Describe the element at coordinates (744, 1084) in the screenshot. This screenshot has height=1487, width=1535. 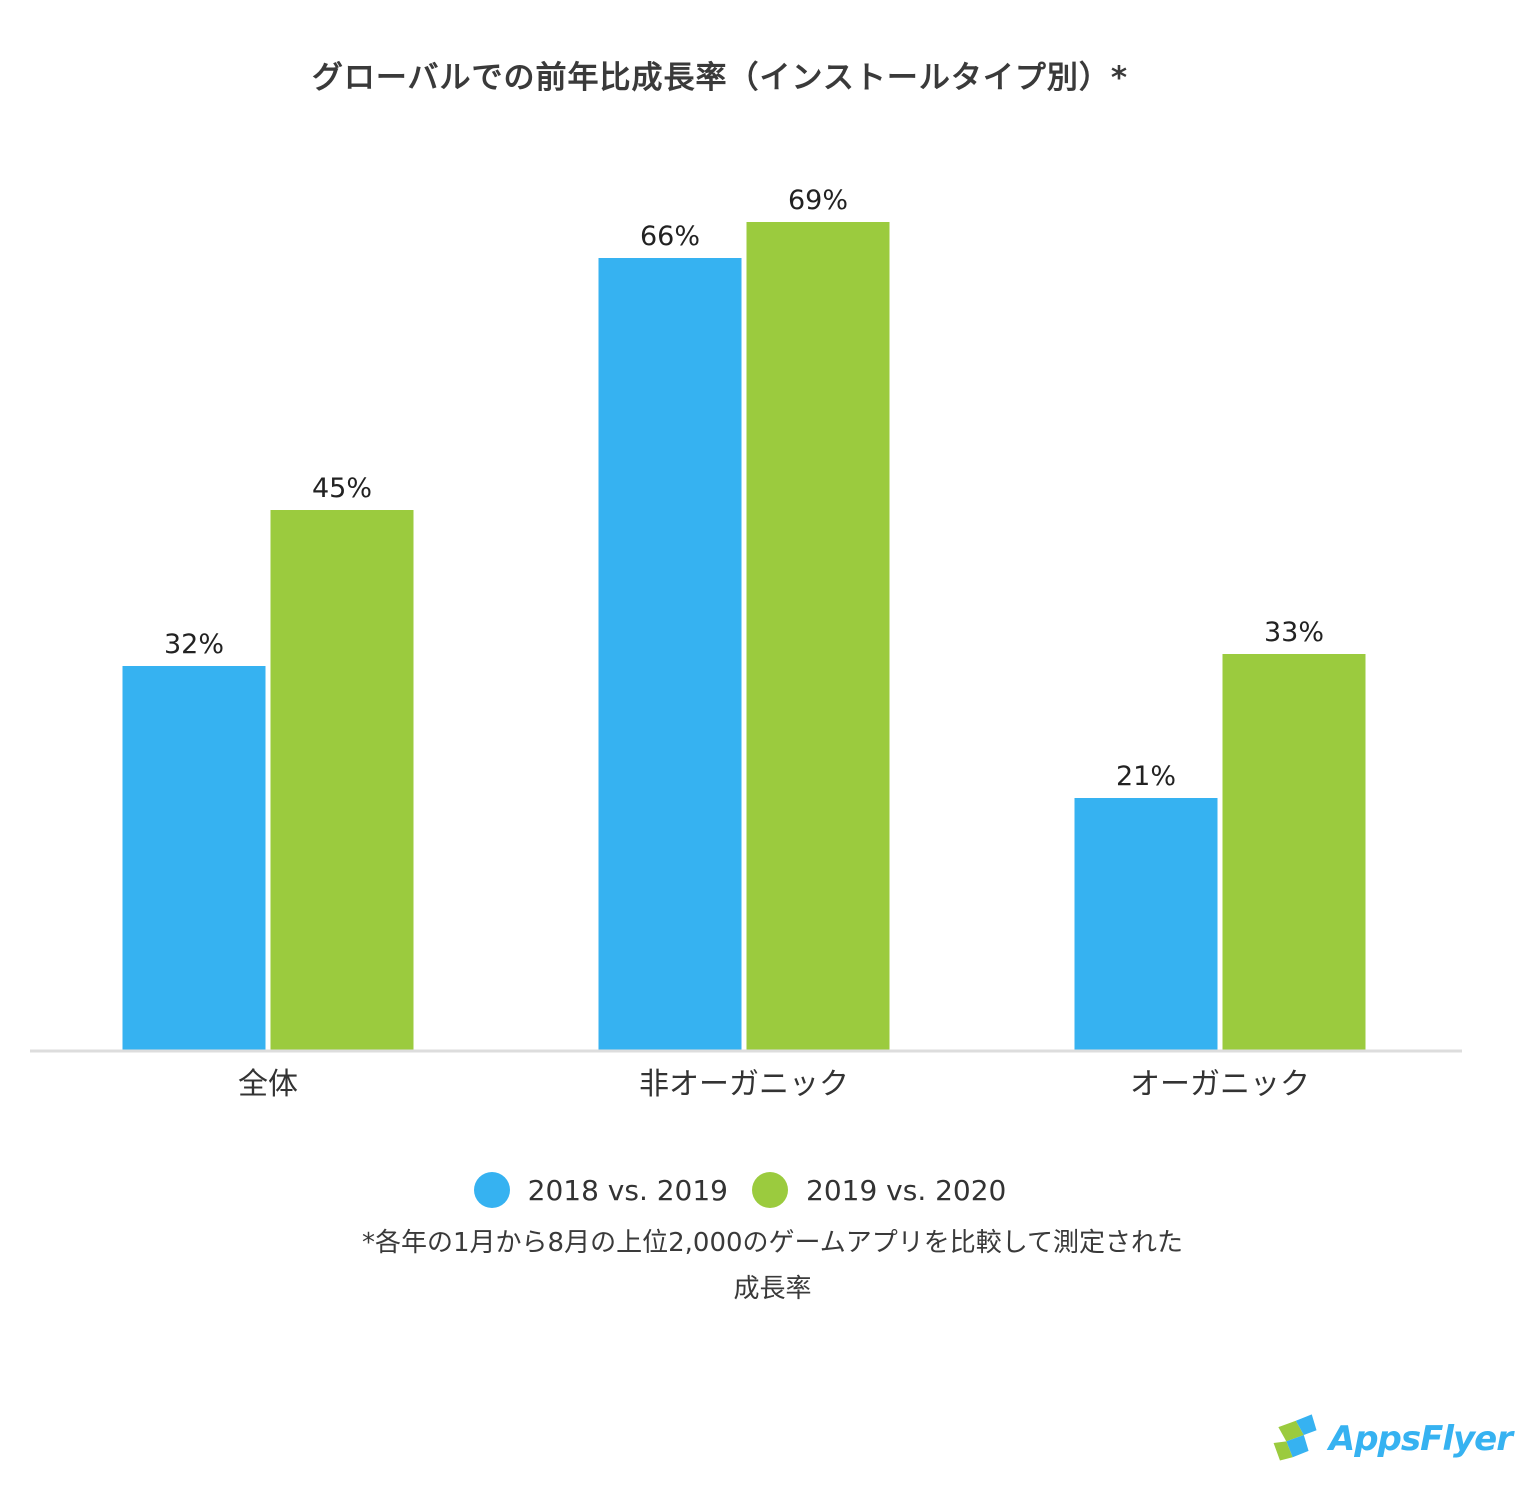
I see `category-label-2: 非オーガニック` at that location.